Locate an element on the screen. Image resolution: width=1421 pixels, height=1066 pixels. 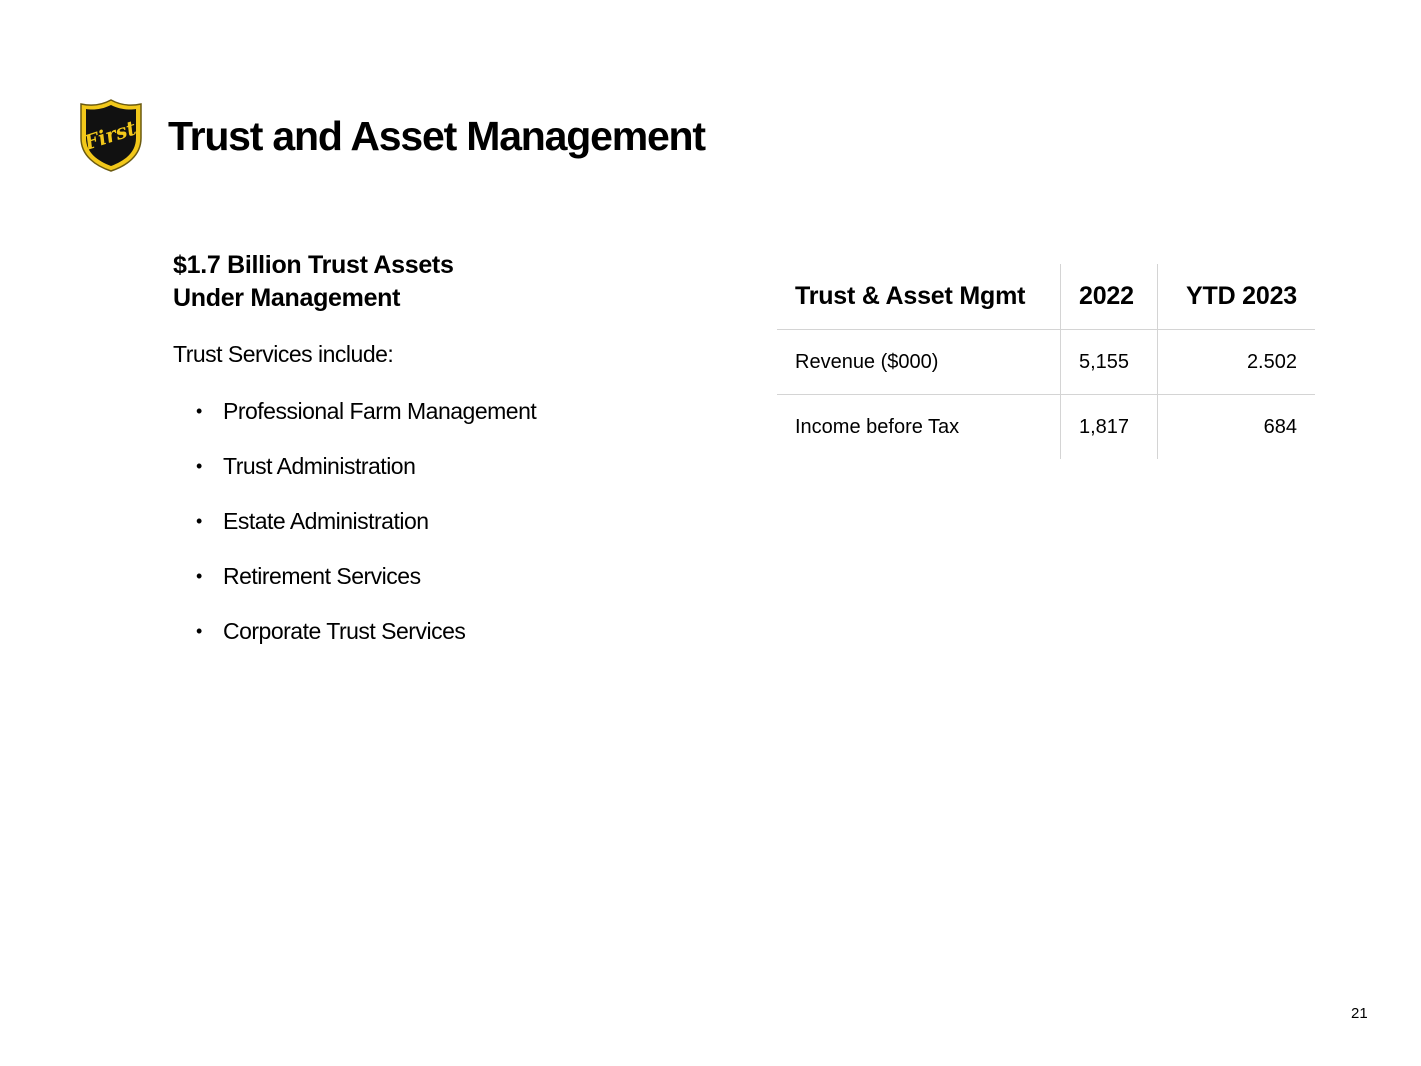
cell-ytd-2023: 684 is located at coordinates (1236, 426).